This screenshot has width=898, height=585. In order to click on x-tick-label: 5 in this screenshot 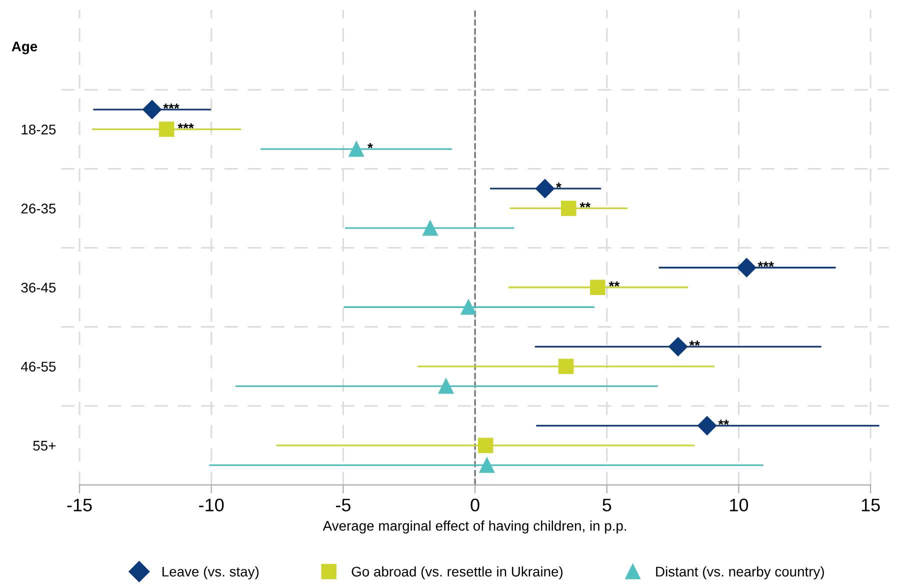, I will do `click(607, 505)`.